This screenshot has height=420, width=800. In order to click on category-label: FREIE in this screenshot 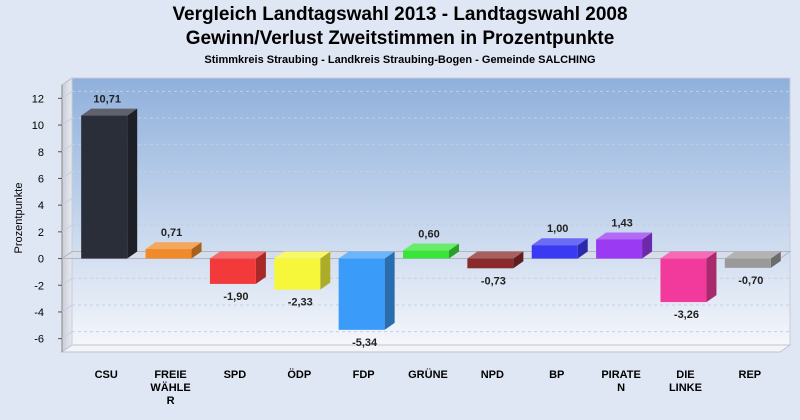, I will do `click(170, 375)`.